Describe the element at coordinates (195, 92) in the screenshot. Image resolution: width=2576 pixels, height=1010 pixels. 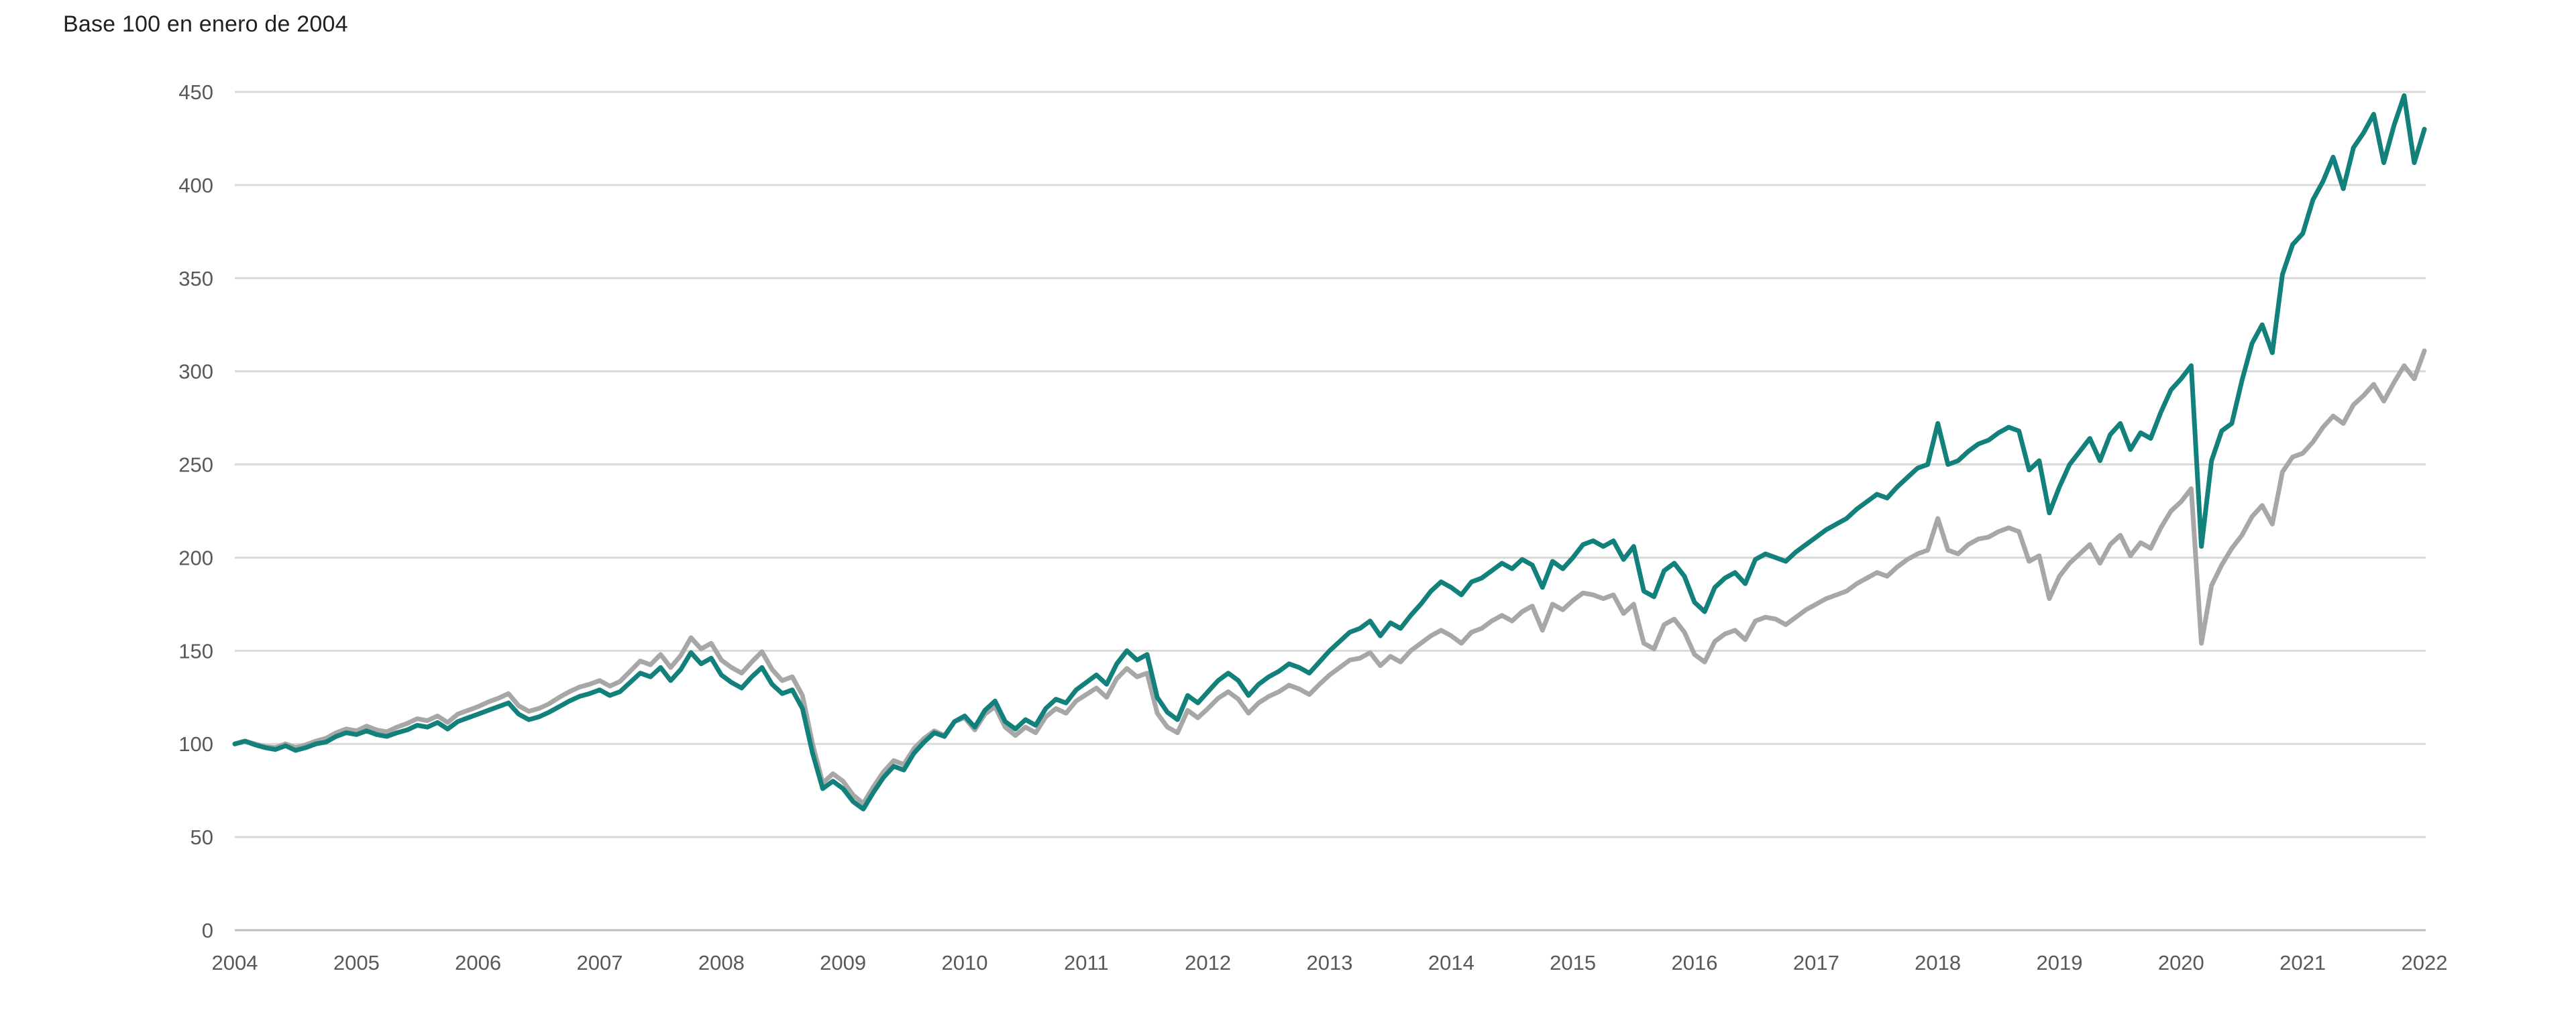
I see `y-tick-label: 450` at that location.